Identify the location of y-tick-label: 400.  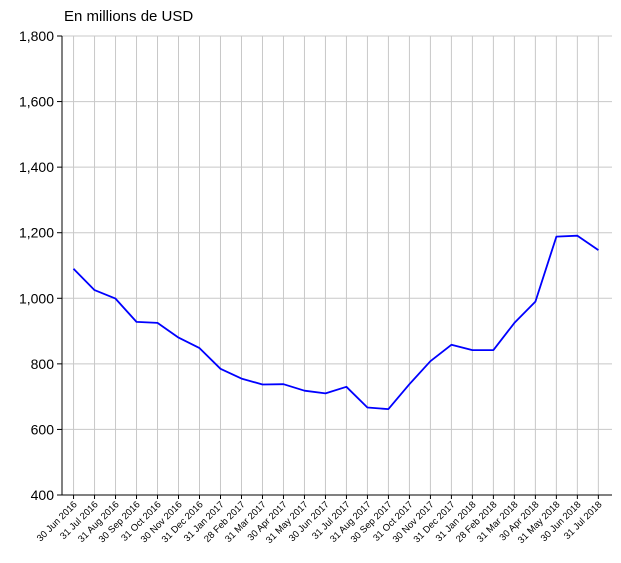
(43, 495).